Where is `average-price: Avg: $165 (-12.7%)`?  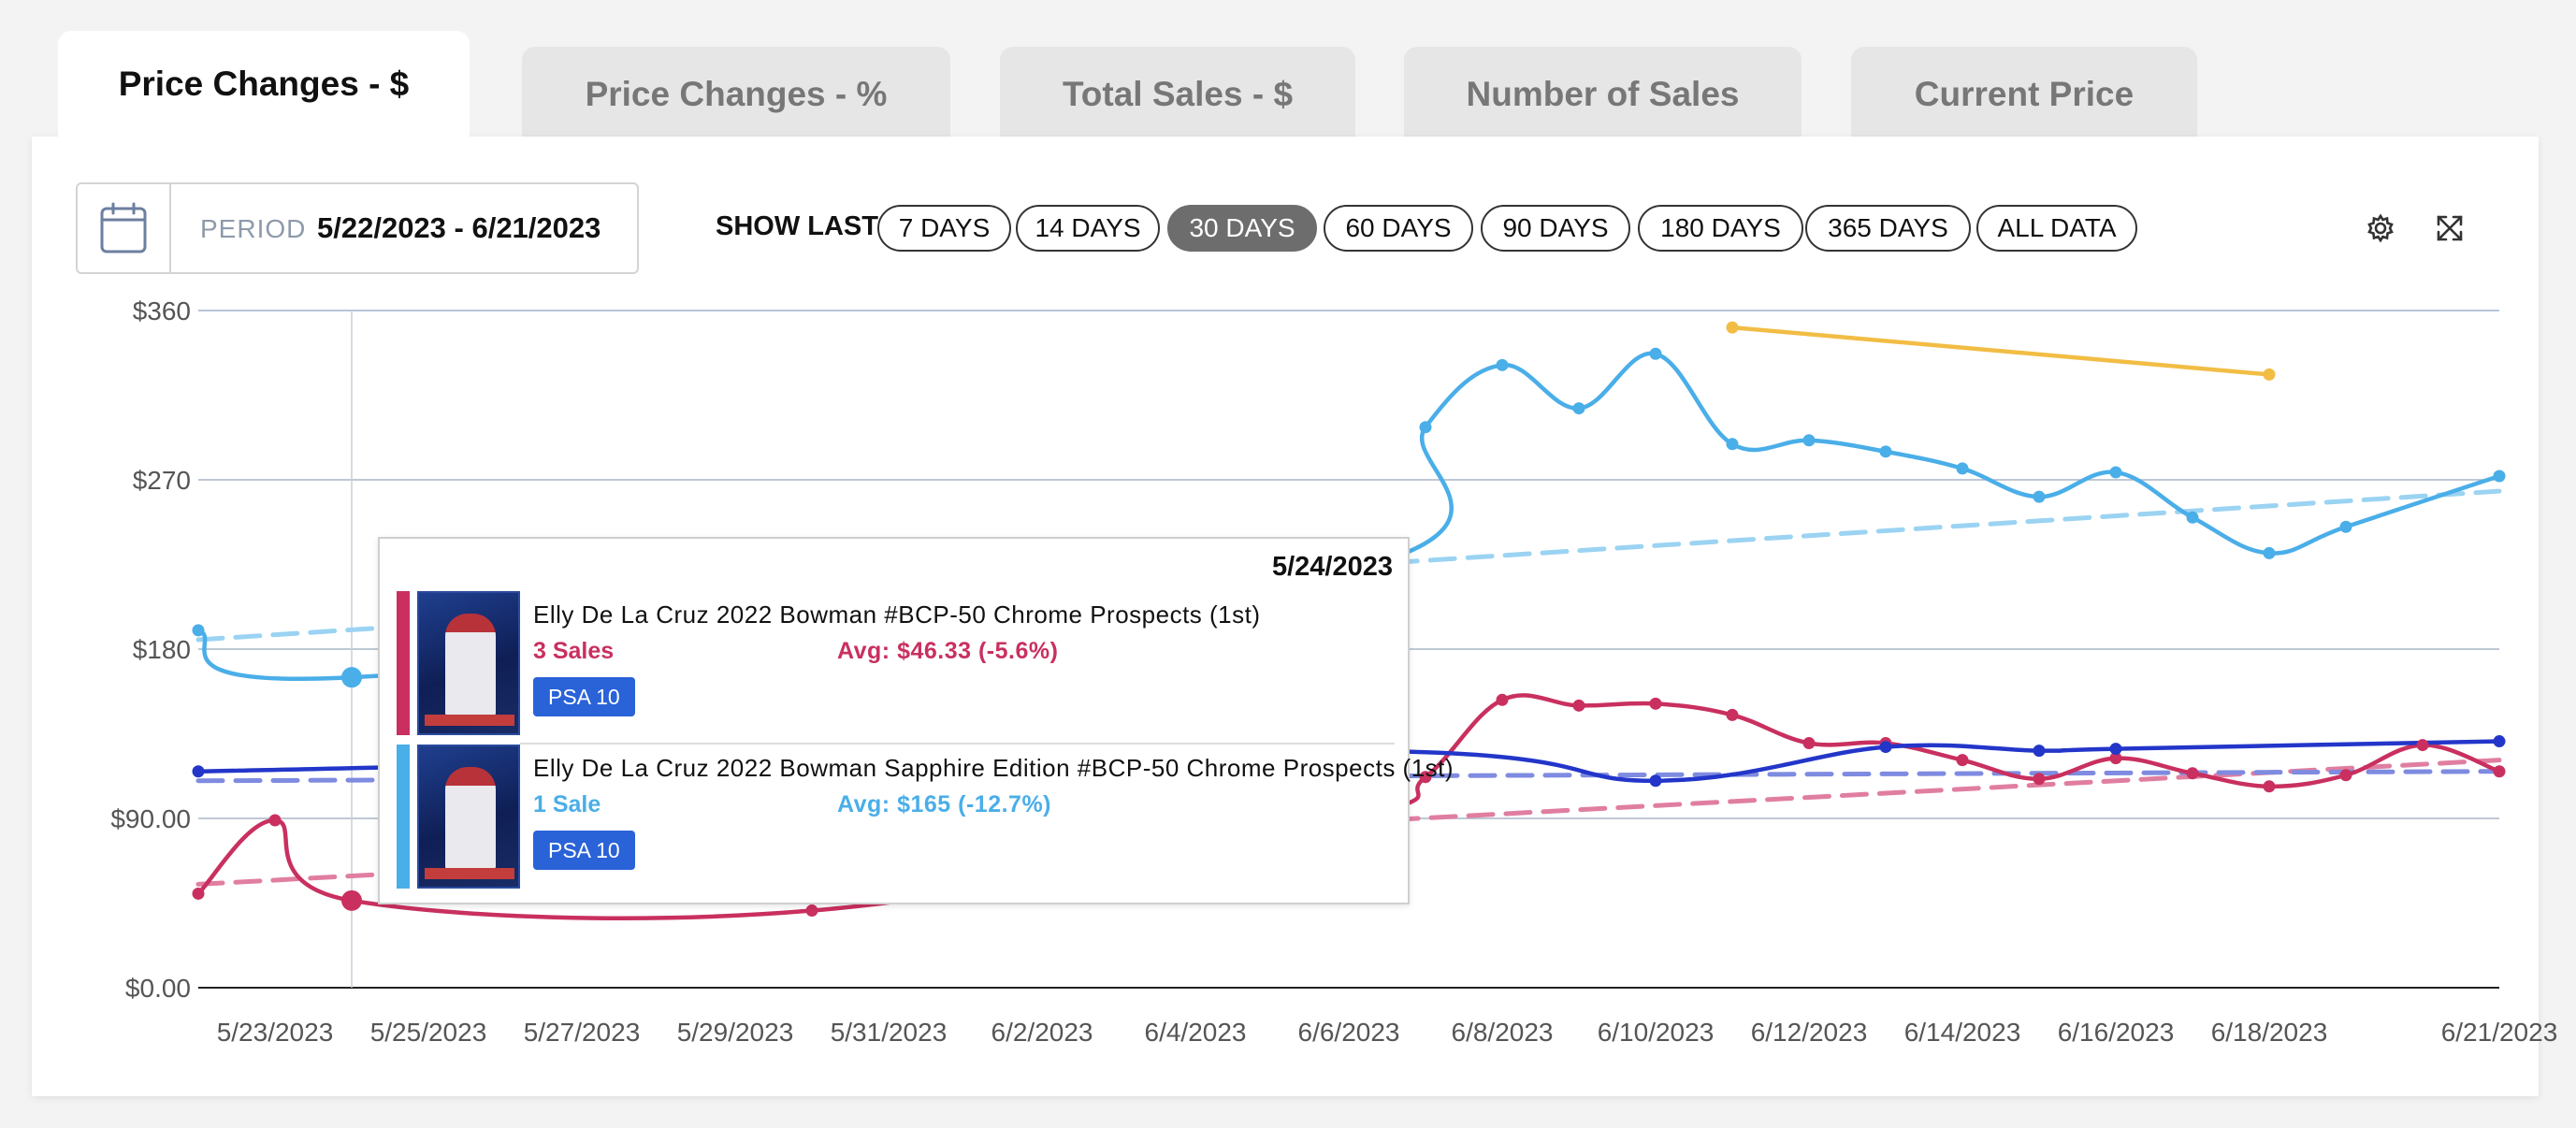
average-price: Avg: $165 (-12.7%) is located at coordinates (944, 804).